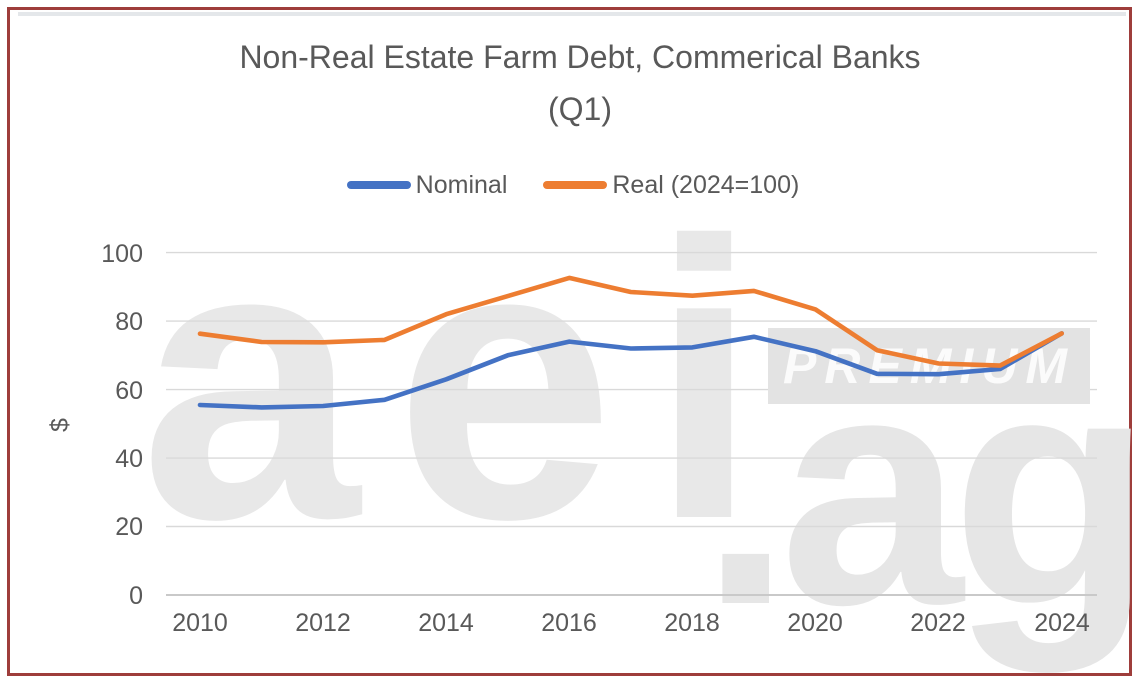 The width and height of the screenshot is (1142, 684). I want to click on premium-badge: PREMIUM, so click(929, 366).